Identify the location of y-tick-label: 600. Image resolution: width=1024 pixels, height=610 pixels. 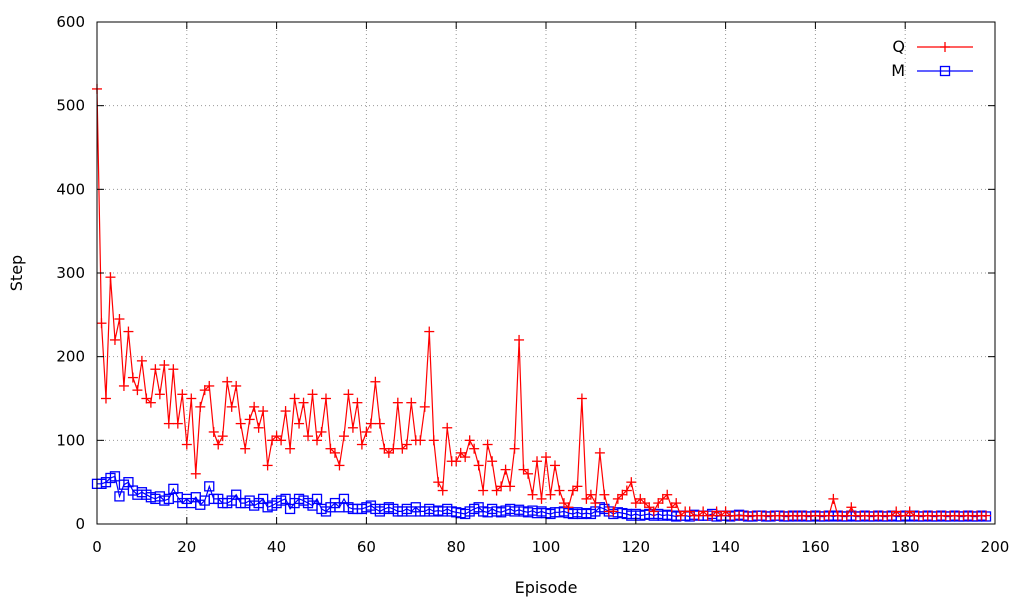
(70, 22).